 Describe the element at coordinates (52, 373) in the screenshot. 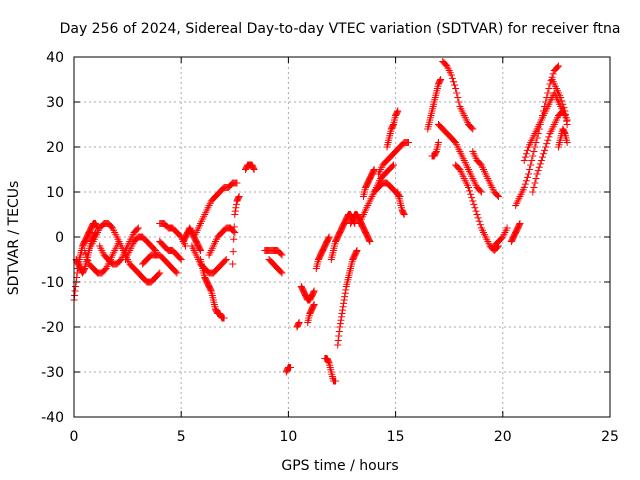

I see `y-tick-label: -30` at that location.